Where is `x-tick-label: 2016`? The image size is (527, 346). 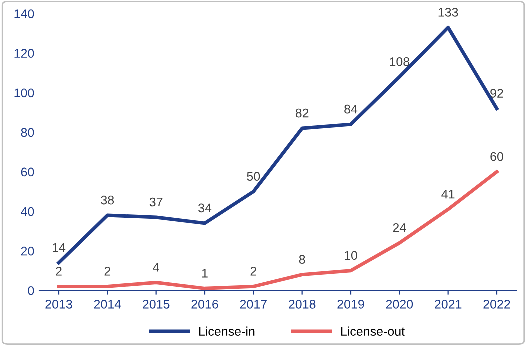
x-tick-label: 2016 is located at coordinates (205, 304).